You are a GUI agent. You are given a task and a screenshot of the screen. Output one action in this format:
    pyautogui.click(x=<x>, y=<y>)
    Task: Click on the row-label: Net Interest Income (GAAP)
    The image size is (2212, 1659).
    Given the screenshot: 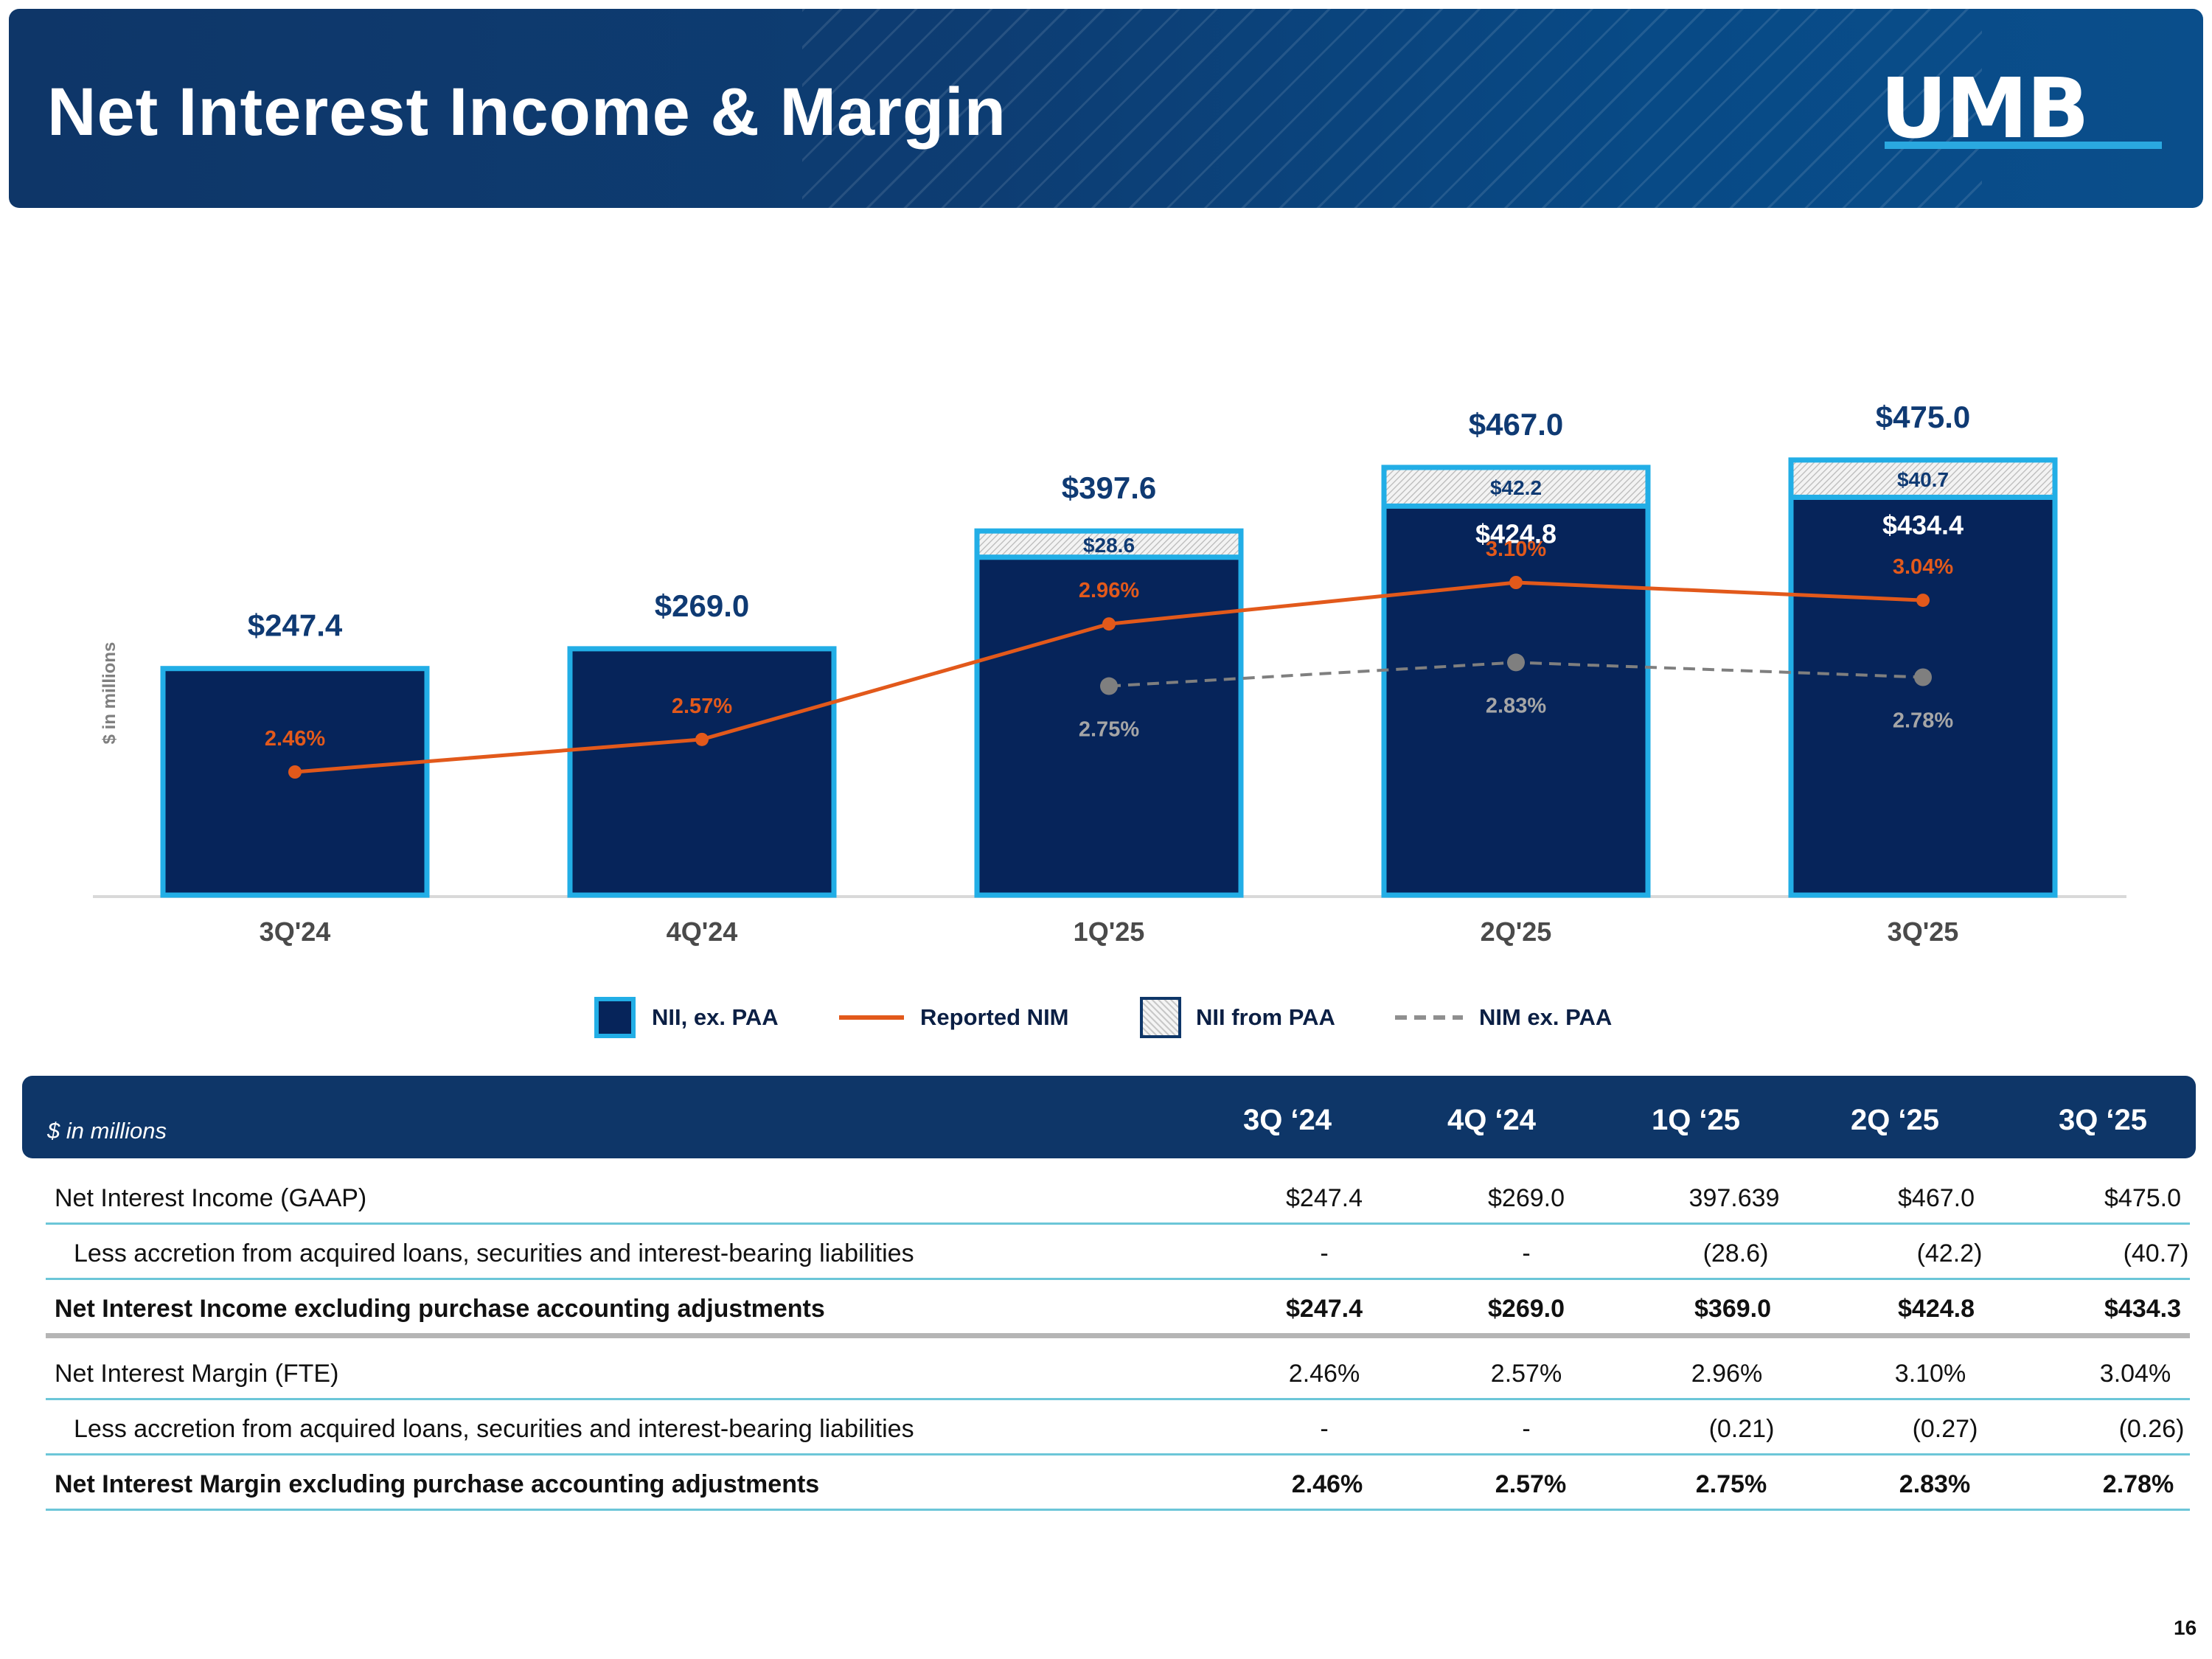 What is the action you would take?
    pyautogui.click(x=211, y=1198)
    